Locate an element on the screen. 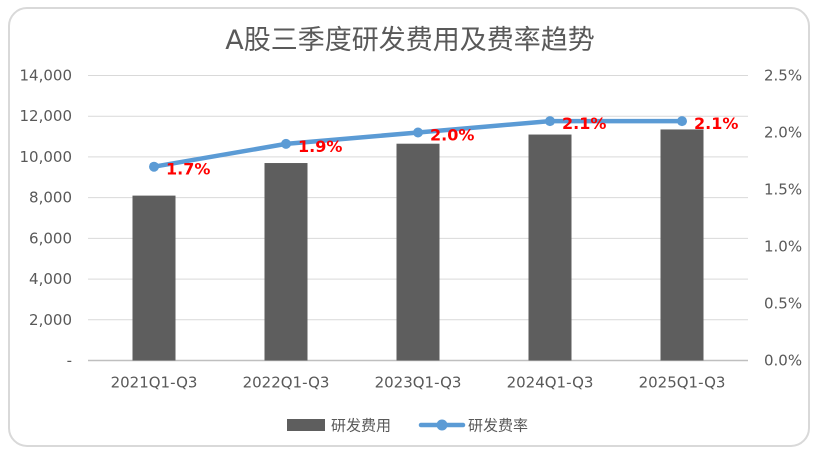  bar-2024q1-q3 is located at coordinates (550, 247).